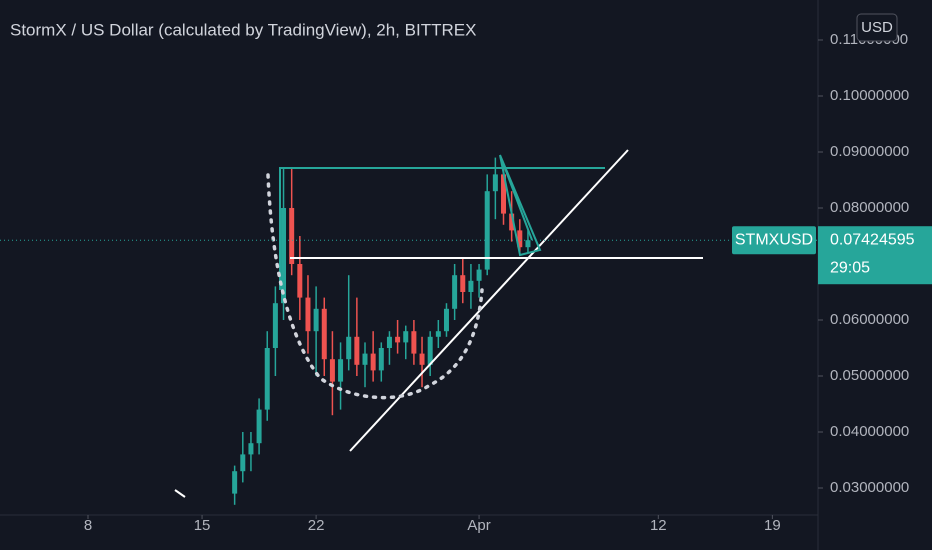 The image size is (932, 550). What do you see at coordinates (180, 493) in the screenshot?
I see `trendline-stub` at bounding box center [180, 493].